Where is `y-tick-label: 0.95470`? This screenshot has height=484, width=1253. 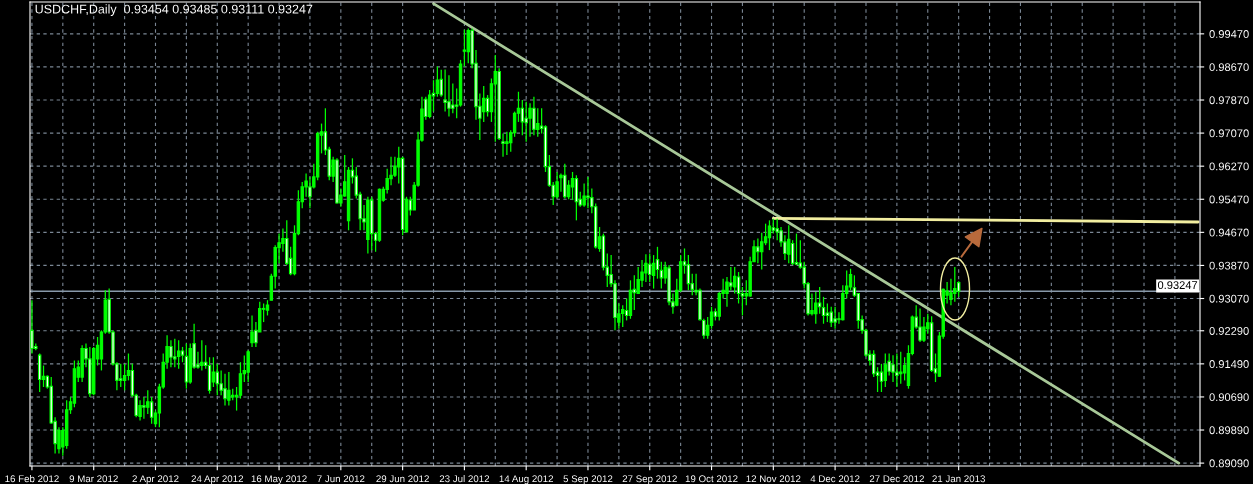 y-tick-label: 0.95470 is located at coordinates (1229, 199).